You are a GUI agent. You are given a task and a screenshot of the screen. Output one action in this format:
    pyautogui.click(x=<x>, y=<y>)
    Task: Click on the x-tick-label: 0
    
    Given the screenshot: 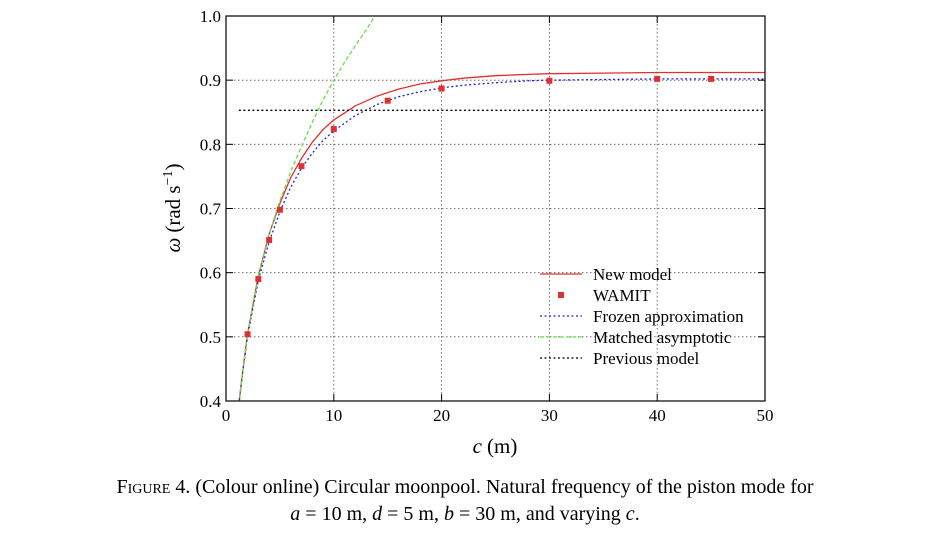 What is the action you would take?
    pyautogui.click(x=226, y=415)
    